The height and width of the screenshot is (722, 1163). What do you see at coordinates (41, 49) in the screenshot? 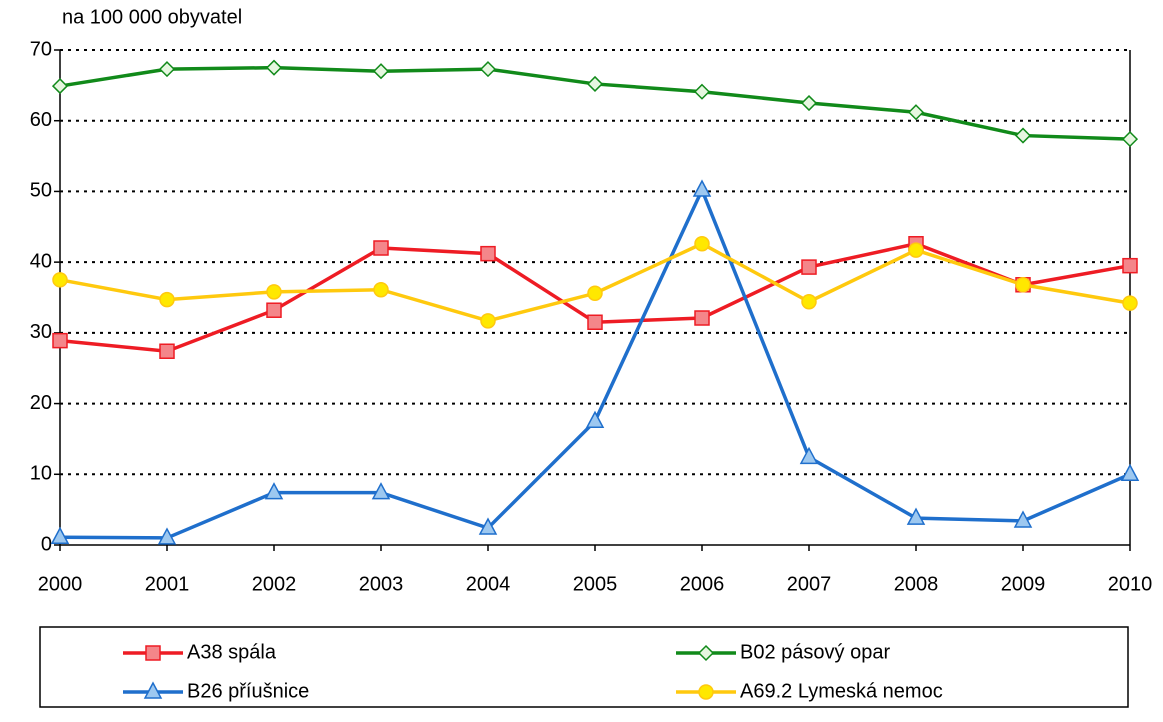
I see `y-tick-label: 70` at bounding box center [41, 49].